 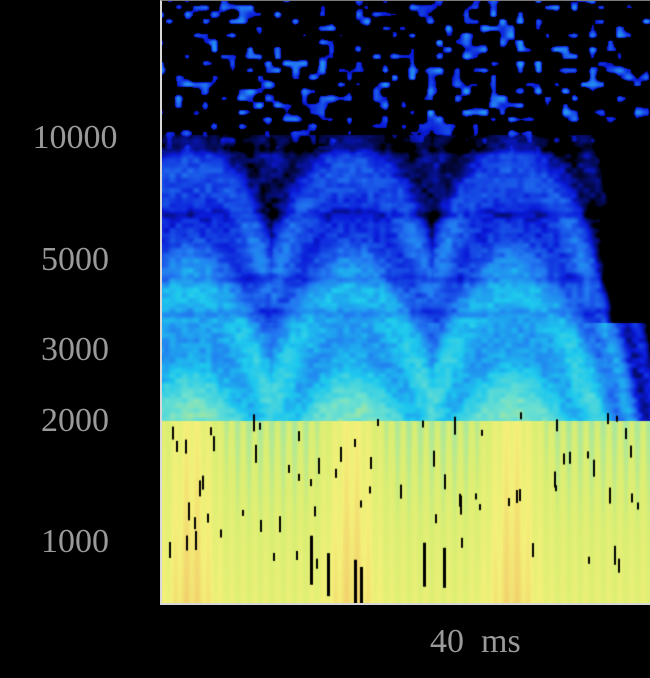 I want to click on y-tick-label: 1000, so click(x=75, y=542).